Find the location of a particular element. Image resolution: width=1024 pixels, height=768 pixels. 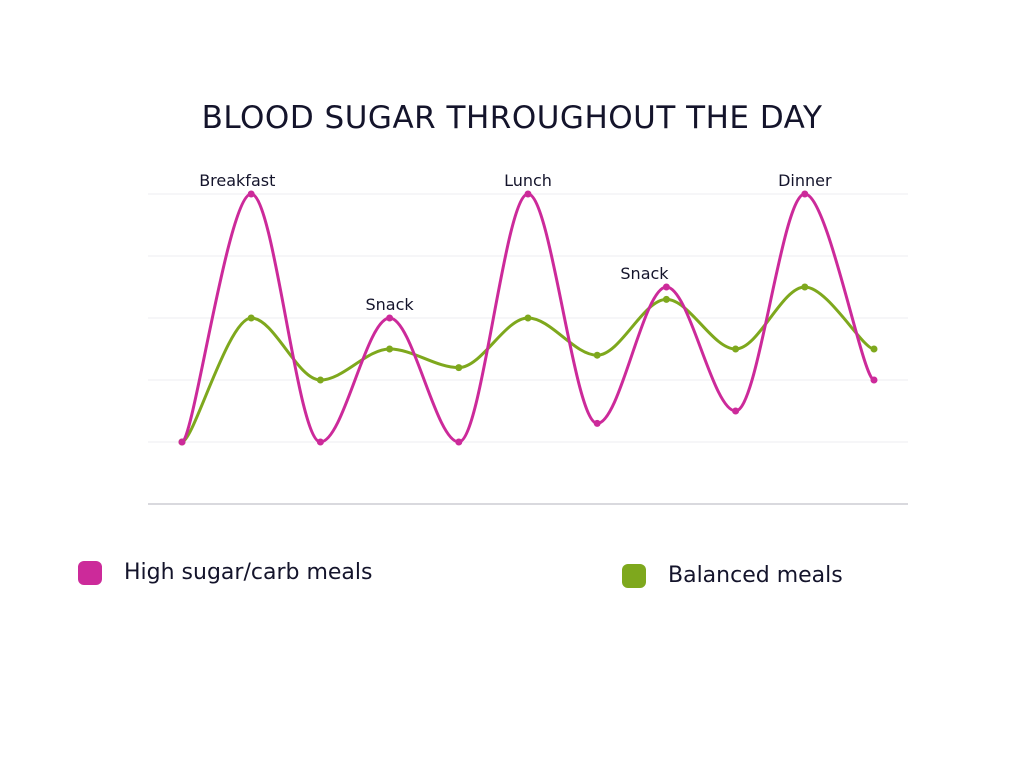

annotation-lunch-2: Lunch is located at coordinates (528, 180).